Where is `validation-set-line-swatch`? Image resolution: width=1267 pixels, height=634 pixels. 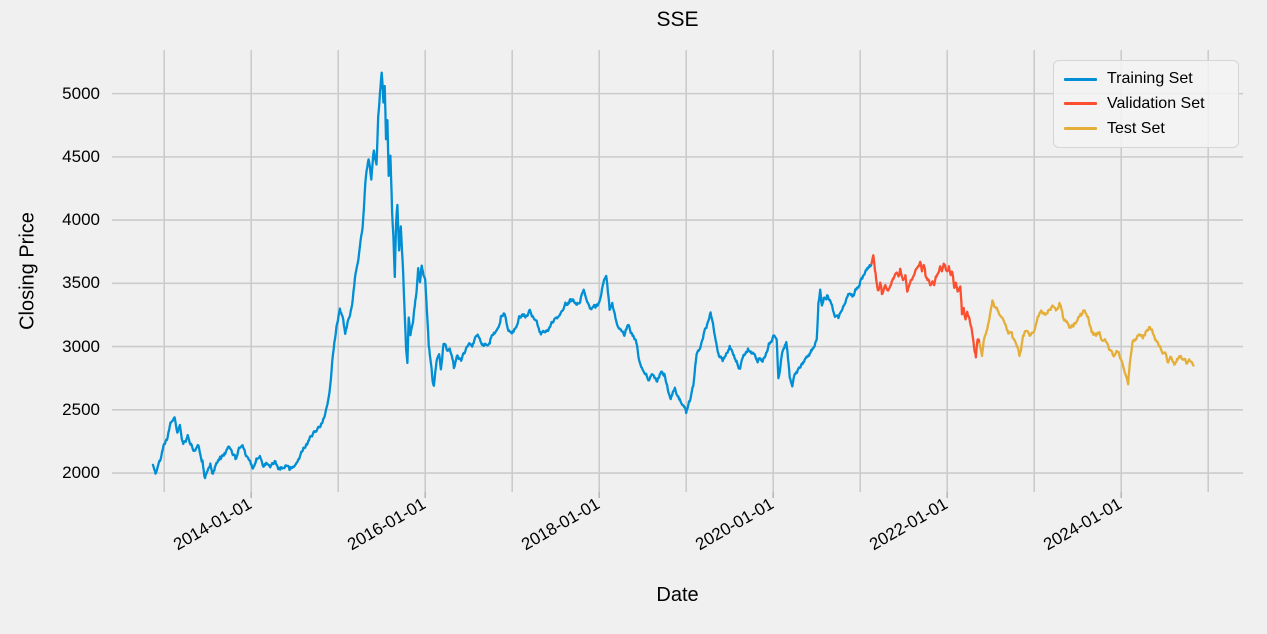
validation-set-line-swatch is located at coordinates (1080, 104).